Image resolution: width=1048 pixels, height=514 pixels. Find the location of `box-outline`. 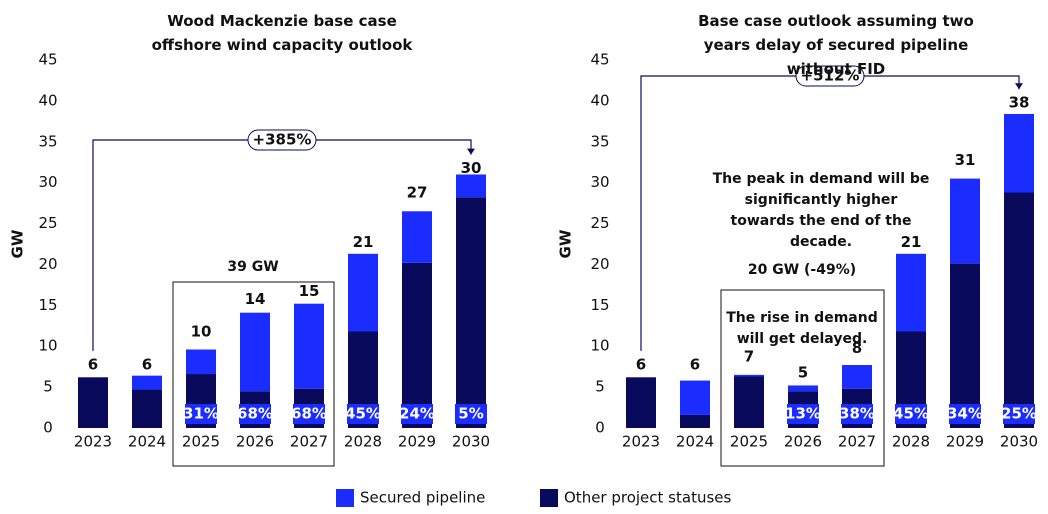

box-outline is located at coordinates (802, 378).